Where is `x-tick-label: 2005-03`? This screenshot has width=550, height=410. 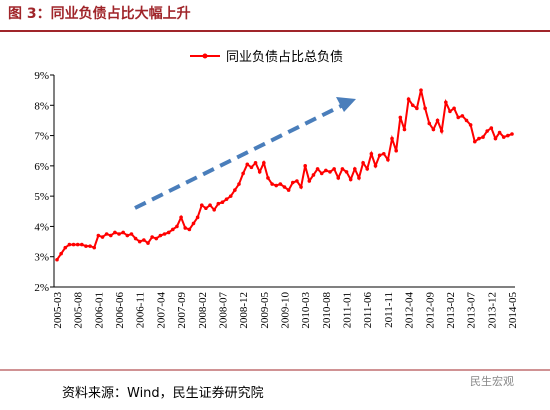
x-tick-label: 2005-03 is located at coordinates (58, 310).